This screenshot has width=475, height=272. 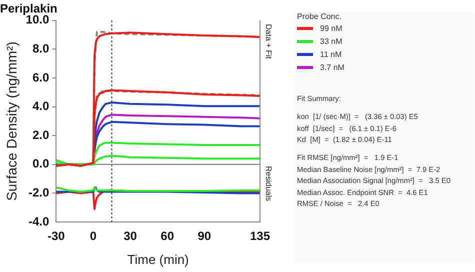 What do you see at coordinates (158, 259) in the screenshot?
I see `x-axis-title: Time (min)` at bounding box center [158, 259].